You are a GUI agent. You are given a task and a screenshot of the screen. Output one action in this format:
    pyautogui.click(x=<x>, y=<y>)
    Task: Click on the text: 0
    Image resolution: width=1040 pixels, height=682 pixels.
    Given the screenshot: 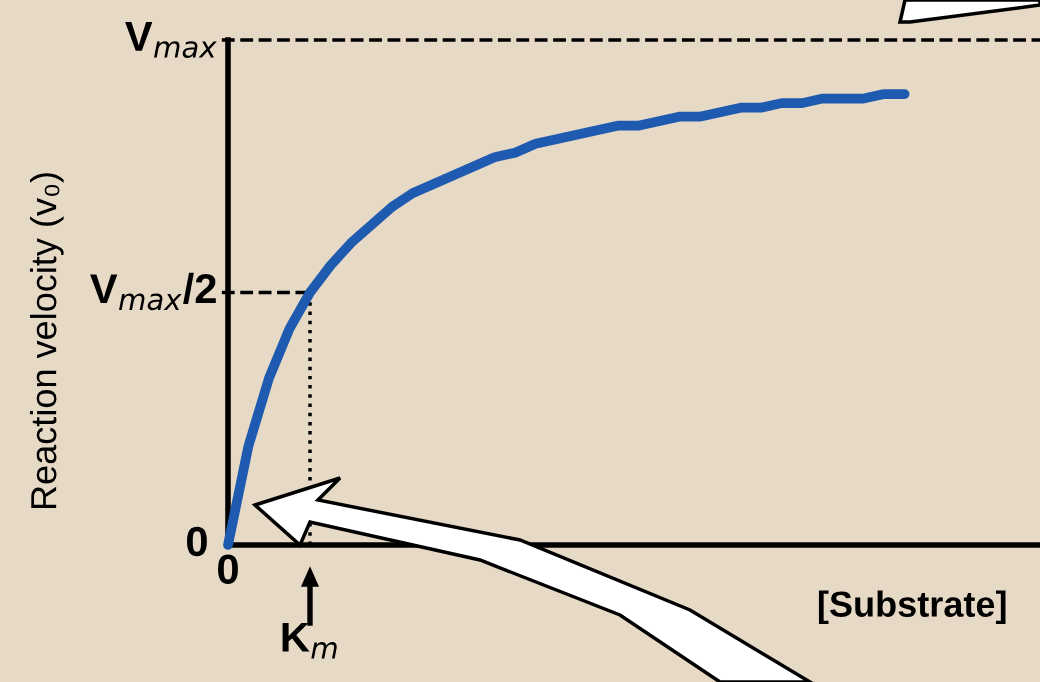 What is the action you would take?
    pyautogui.click(x=197, y=541)
    